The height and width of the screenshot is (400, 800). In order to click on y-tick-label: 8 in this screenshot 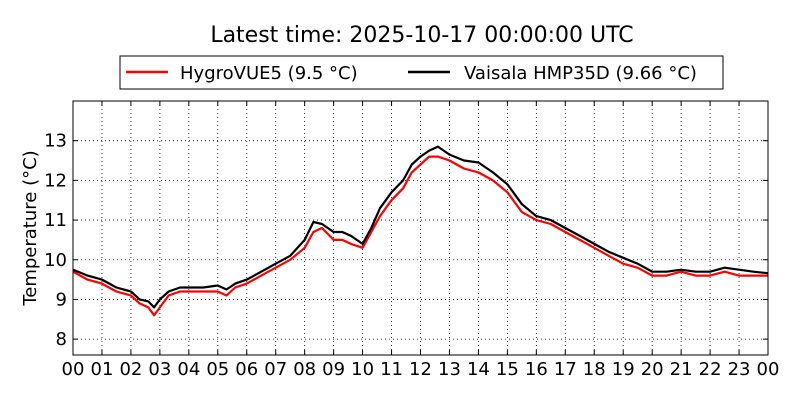, I will do `click(61, 339)`.